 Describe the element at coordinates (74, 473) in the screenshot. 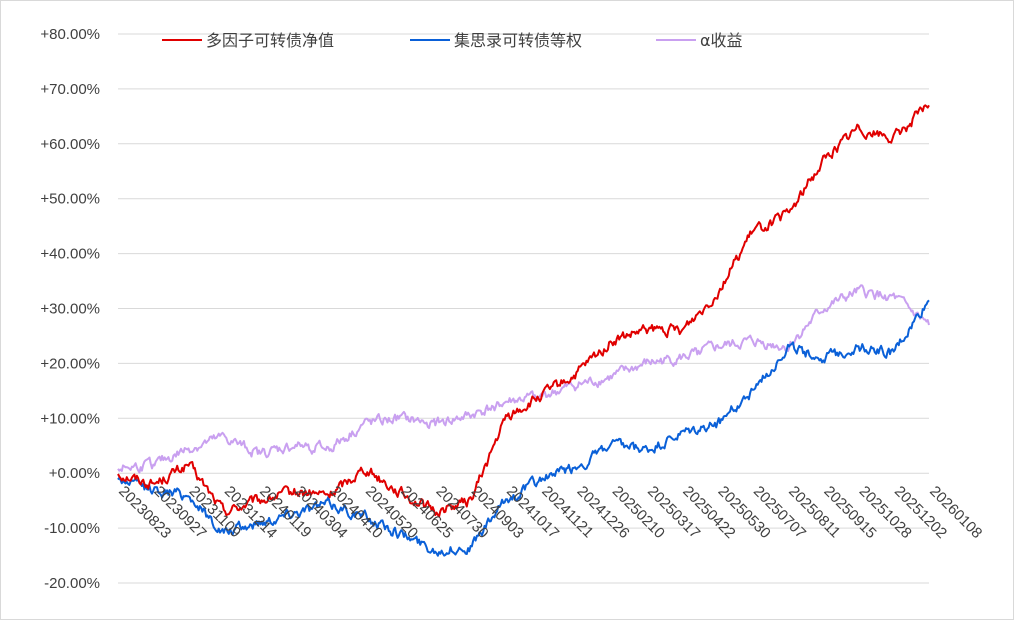

I see `y-tick-label: +0.00%` at that location.